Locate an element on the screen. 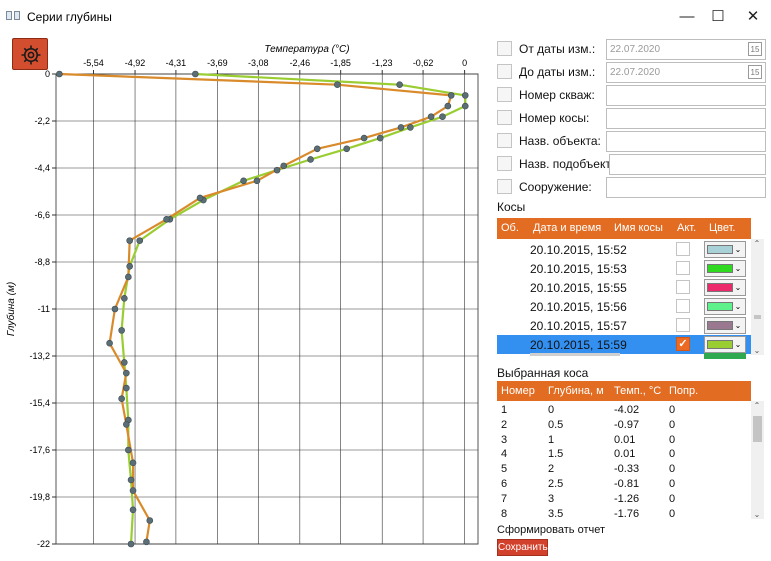 The image size is (771, 561). selected-kosa-row: 6 2.5 -0.81 0 is located at coordinates (624, 484).